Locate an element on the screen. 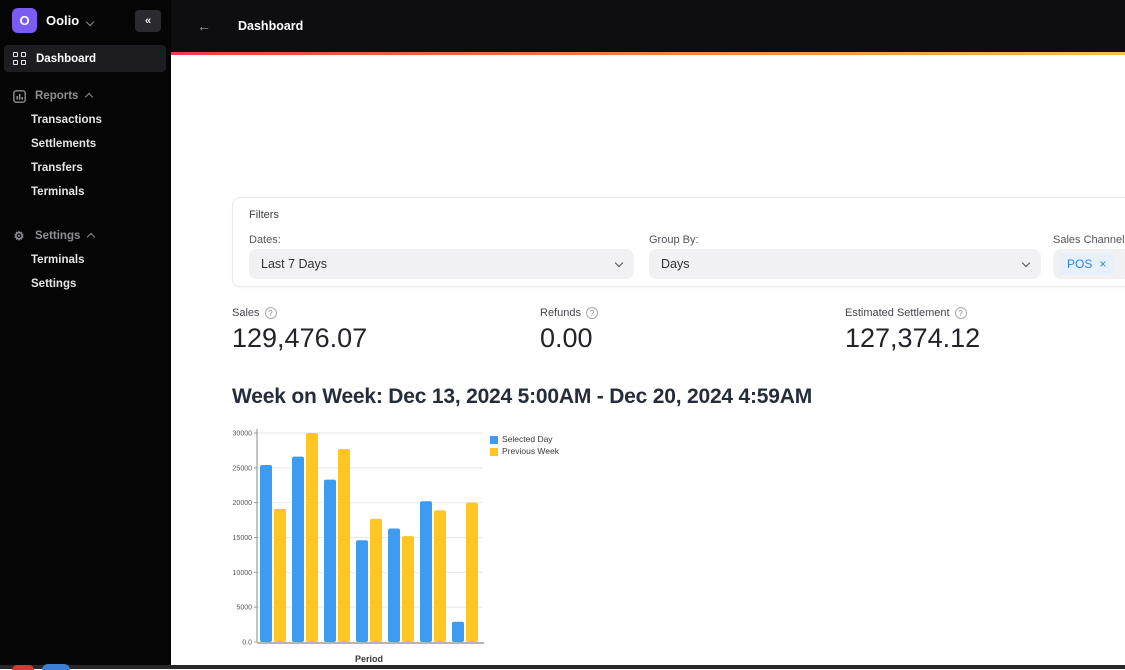 This screenshot has height=670, width=1125. group-by-select-value: Days is located at coordinates (675, 264).